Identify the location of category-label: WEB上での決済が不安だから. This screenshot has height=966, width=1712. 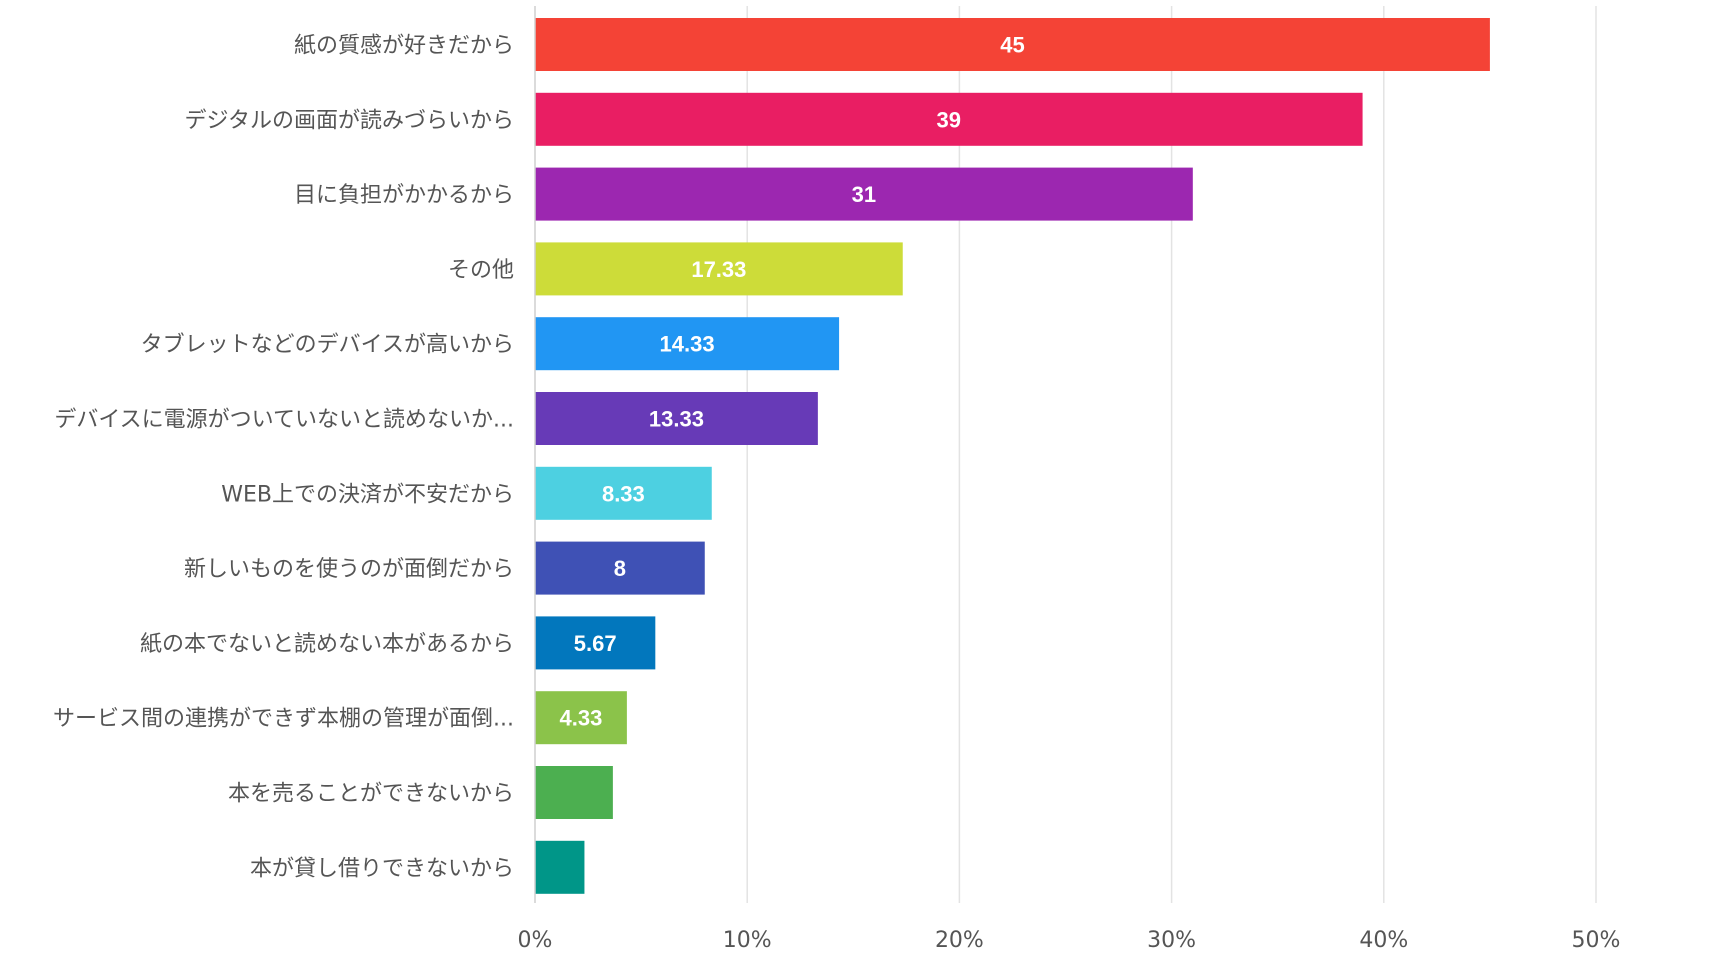
(367, 494).